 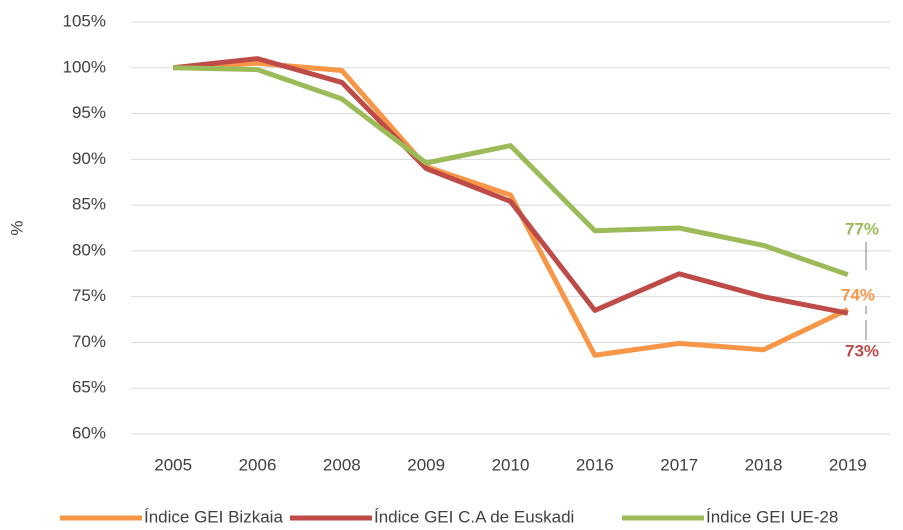 What do you see at coordinates (89, 295) in the screenshot?
I see `y-tick-label: 75%` at bounding box center [89, 295].